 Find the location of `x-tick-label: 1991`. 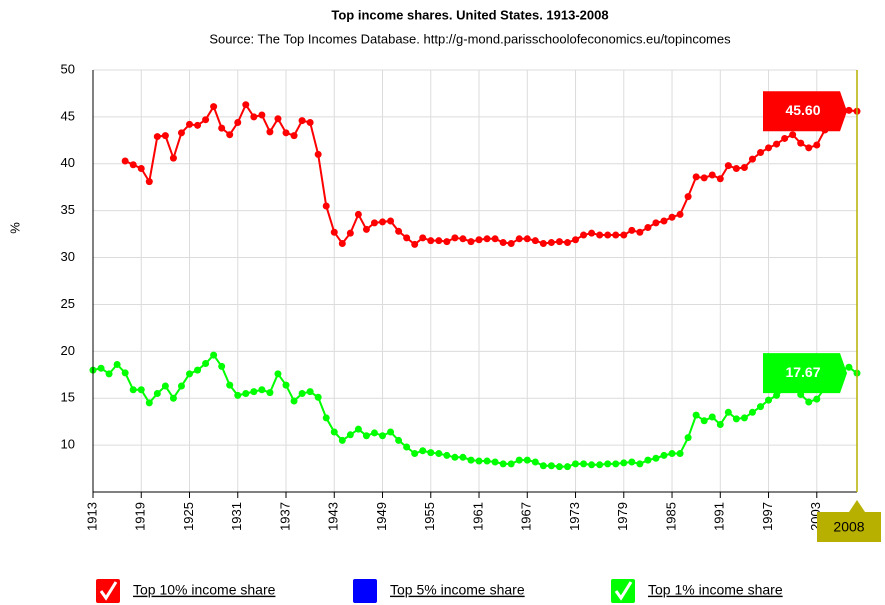

x-tick-label: 1991 is located at coordinates (719, 516).